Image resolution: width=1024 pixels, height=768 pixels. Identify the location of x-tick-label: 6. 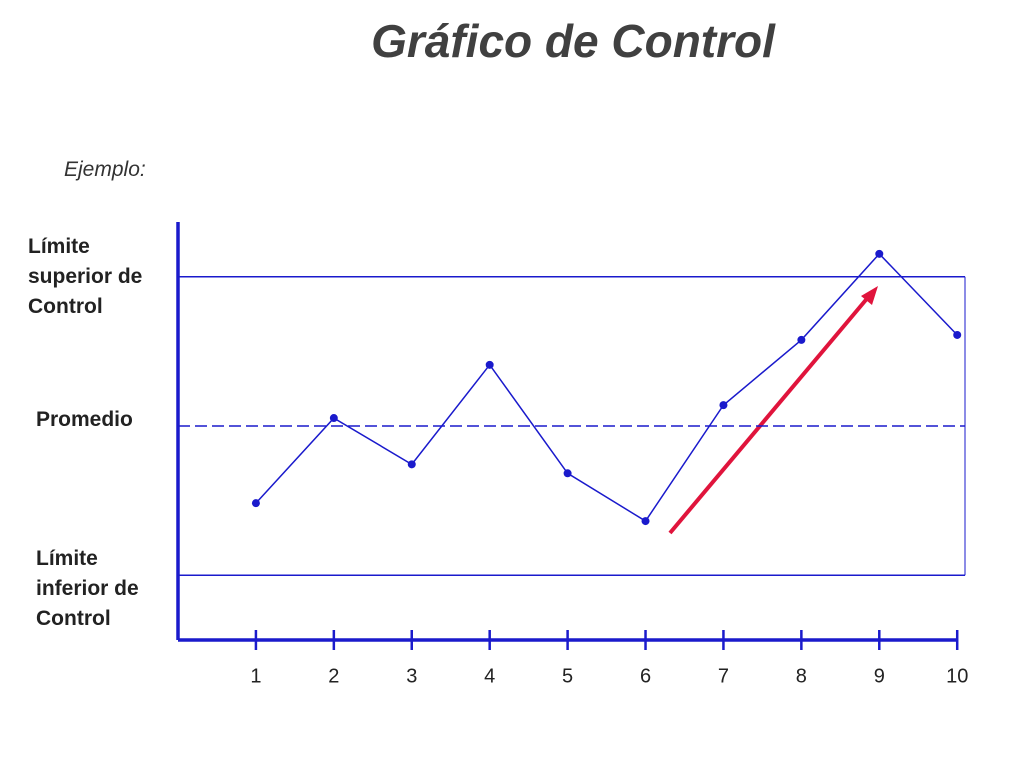
(645, 676).